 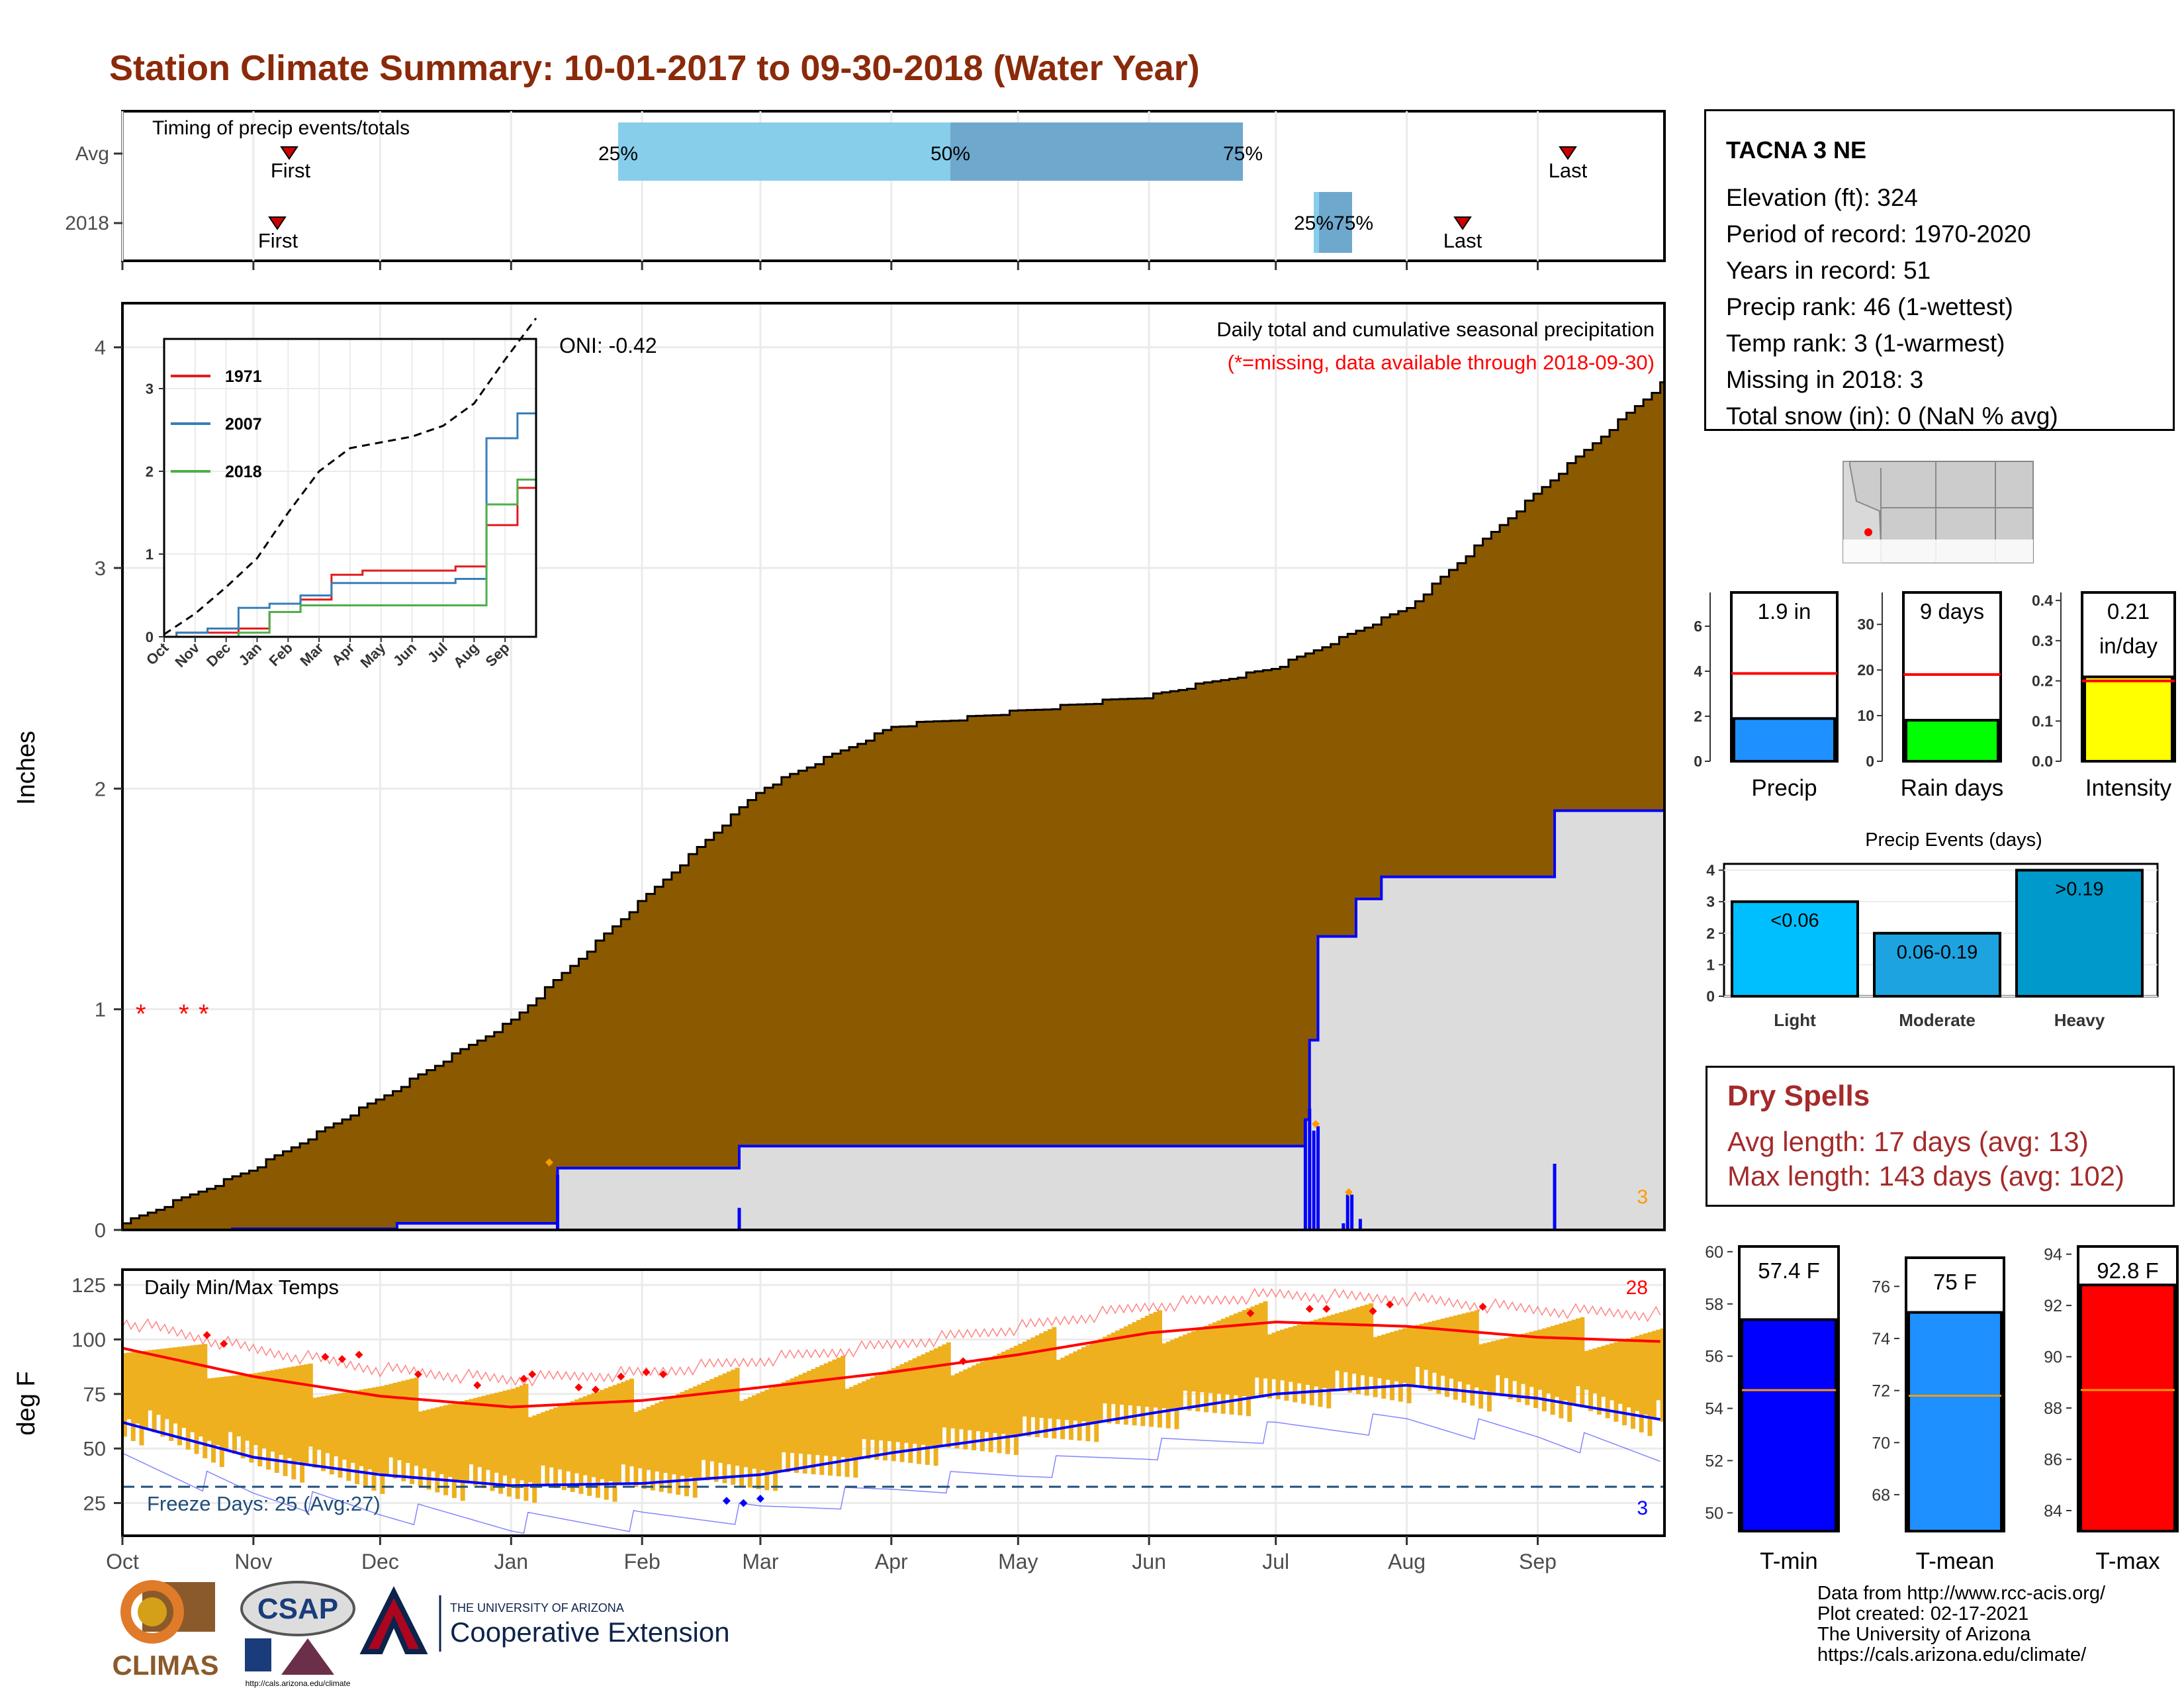 What do you see at coordinates (1714, 1304) in the screenshot?
I see `tmin-summary-ytick-label: 58` at bounding box center [1714, 1304].